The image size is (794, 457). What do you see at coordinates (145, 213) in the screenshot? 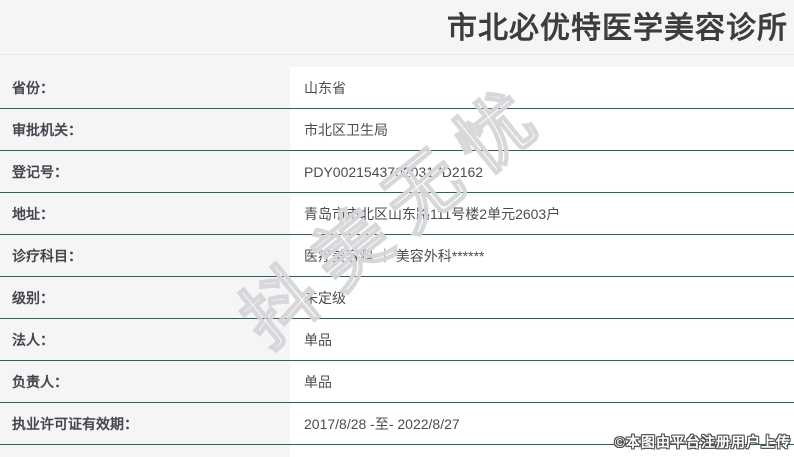
I see `field-label: 地址：` at bounding box center [145, 213].